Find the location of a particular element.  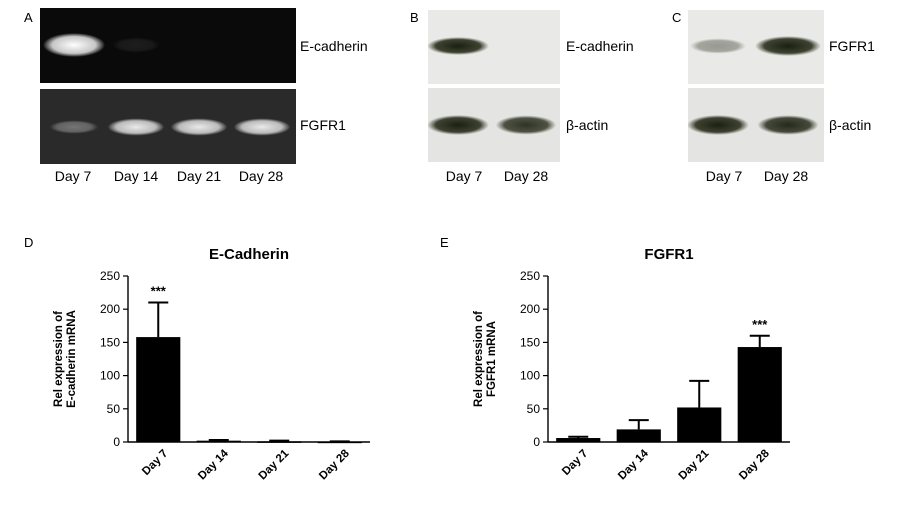

panel-c-lane-1: Day 7 is located at coordinates (724, 176).